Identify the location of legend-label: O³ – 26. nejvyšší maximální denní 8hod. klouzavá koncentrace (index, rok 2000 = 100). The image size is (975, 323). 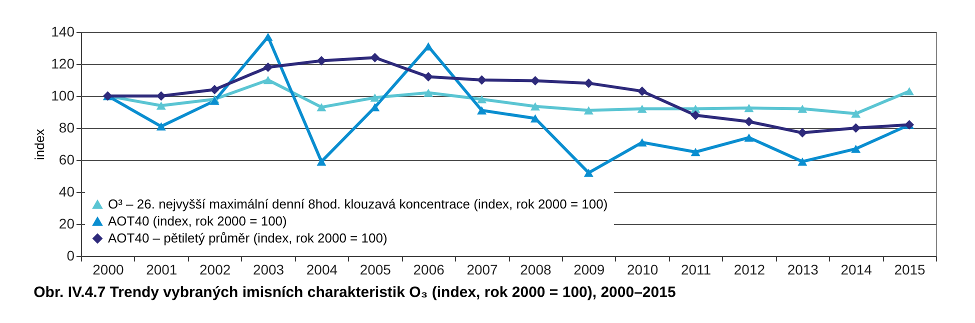
(358, 204).